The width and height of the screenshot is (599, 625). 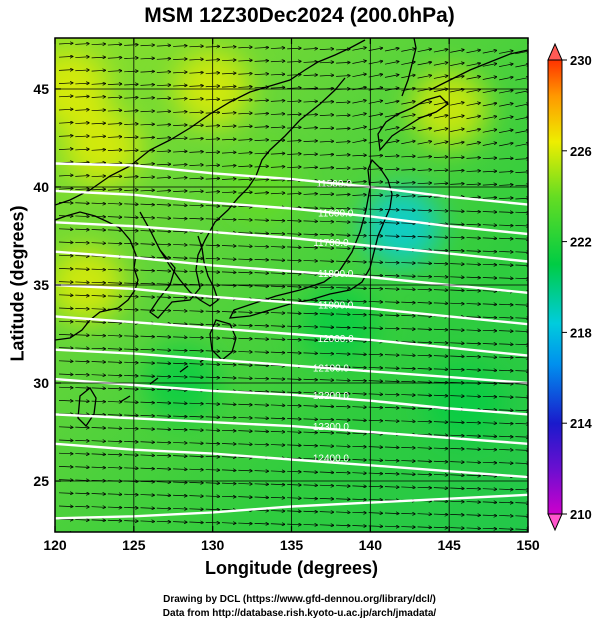 I want to click on colorbar-tick-label: 210, so click(x=581, y=514).